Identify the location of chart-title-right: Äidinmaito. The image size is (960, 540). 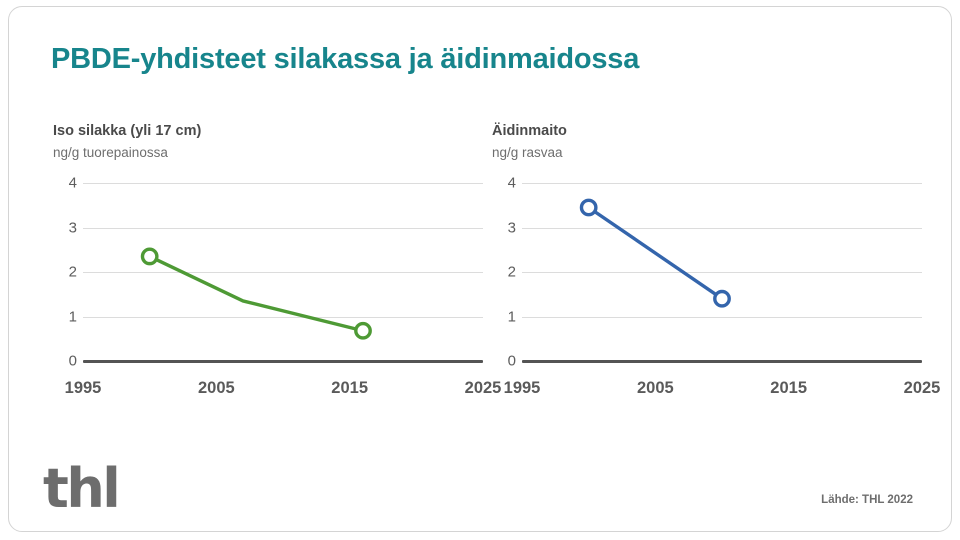
(529, 131).